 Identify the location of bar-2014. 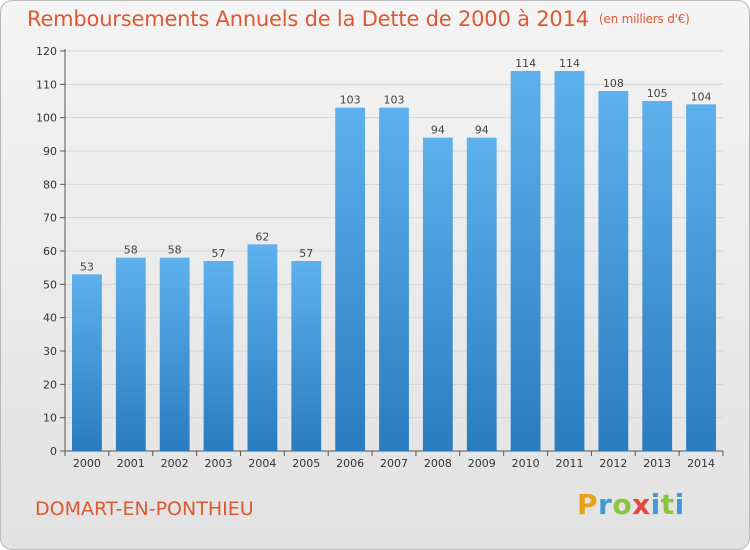
(701, 277).